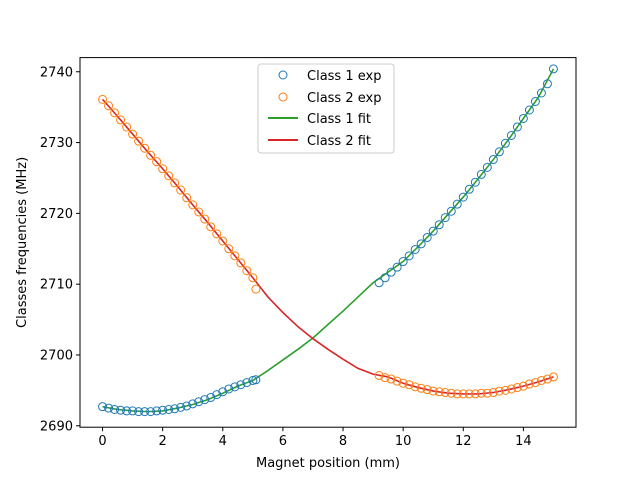 Image resolution: width=640 pixels, height=480 pixels. Describe the element at coordinates (344, 76) in the screenshot. I see `legend-label-class1-exp: Class 1 exp` at that location.